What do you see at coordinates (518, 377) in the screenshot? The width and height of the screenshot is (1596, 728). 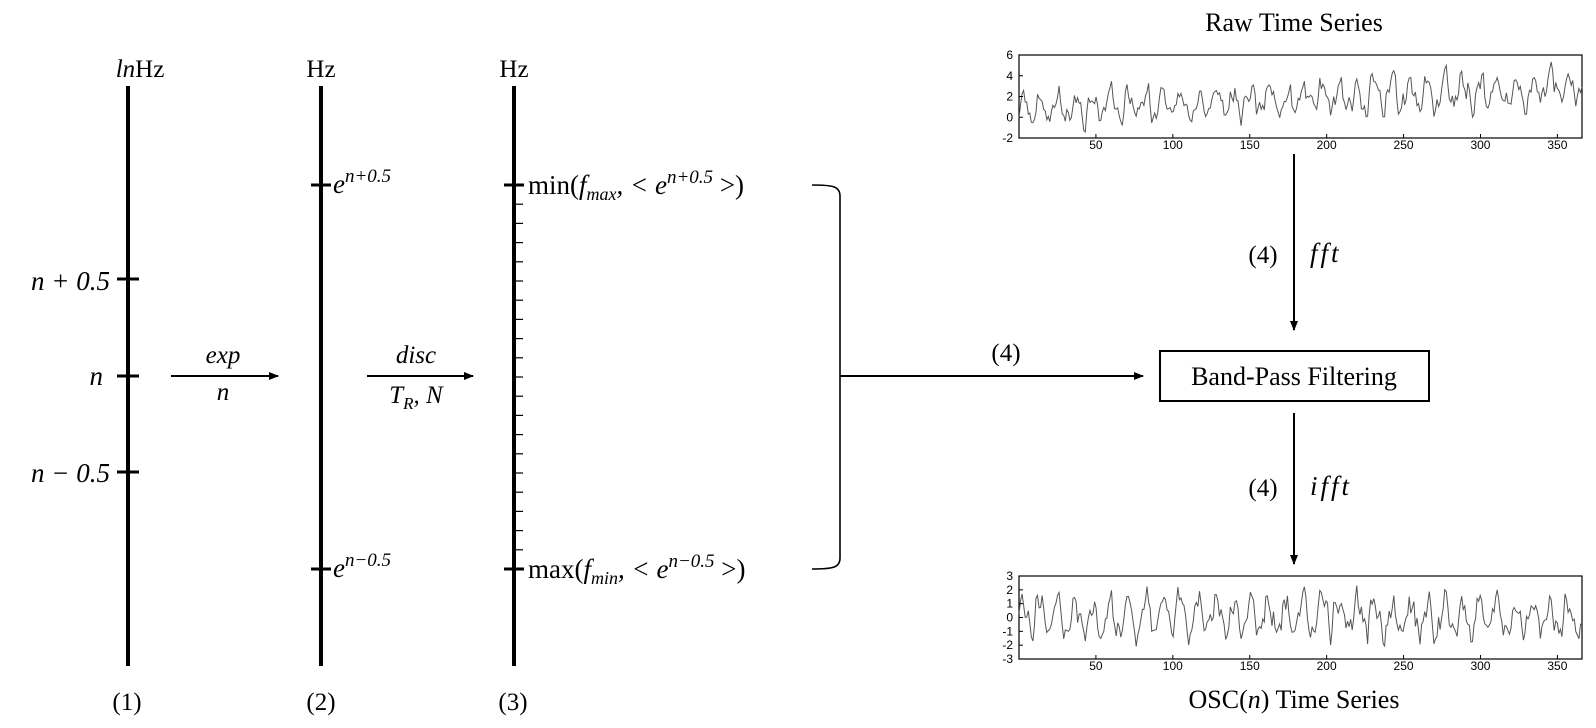 I see `axis-3-minor-ticks` at bounding box center [518, 377].